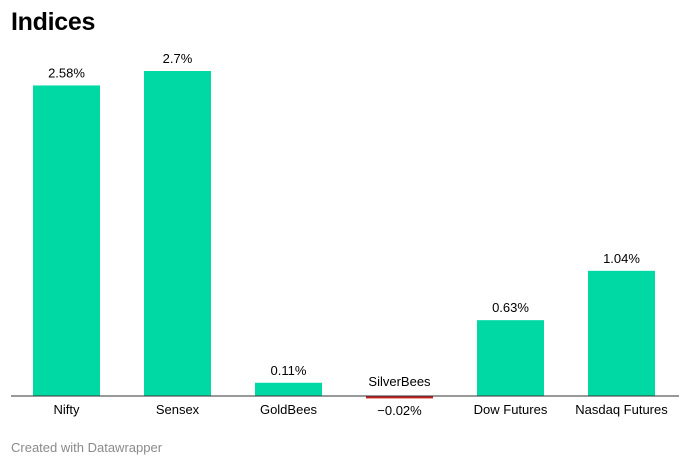 Image resolution: width=689 pixels, height=467 pixels. What do you see at coordinates (510, 358) in the screenshot?
I see `bar-dow-futures` at bounding box center [510, 358].